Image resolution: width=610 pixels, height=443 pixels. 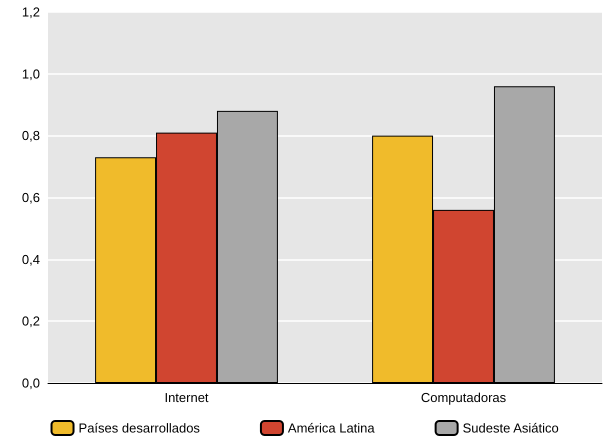 I want to click on y-tick-label: 0,4, so click(x=31, y=259).